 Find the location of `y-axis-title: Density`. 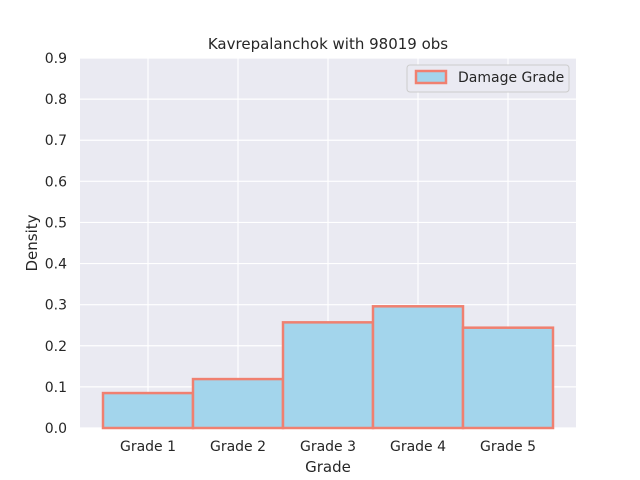

y-axis-title: Density is located at coordinates (32, 242).